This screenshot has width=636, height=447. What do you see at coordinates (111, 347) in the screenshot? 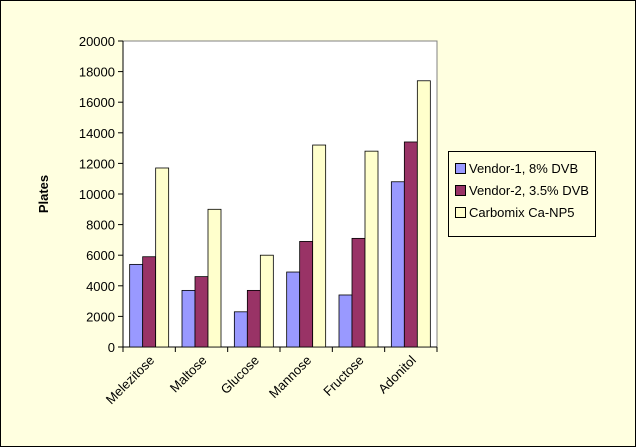
I see `y-tick-label: 0` at bounding box center [111, 347].